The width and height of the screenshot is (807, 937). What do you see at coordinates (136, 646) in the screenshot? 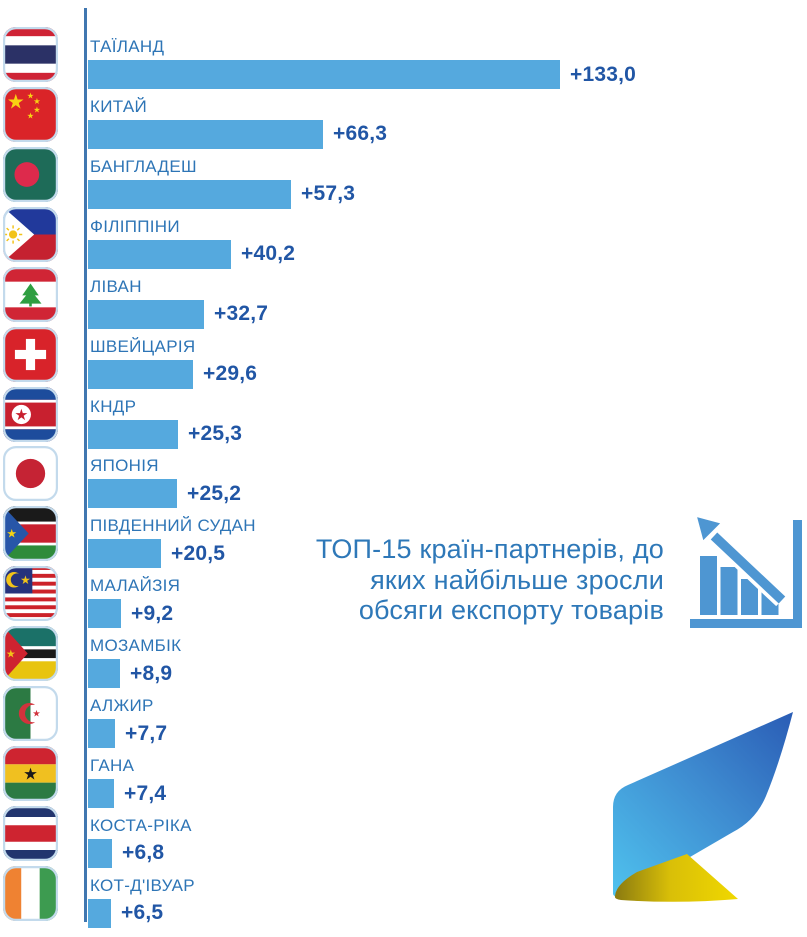
I see `country-label: МОЗАМБІК` at bounding box center [136, 646].